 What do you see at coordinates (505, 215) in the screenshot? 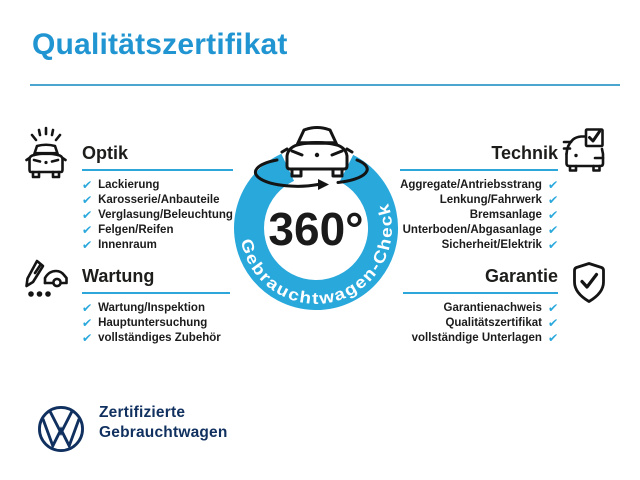
I see `checklist-item-label: Bremsanlage` at bounding box center [505, 215].